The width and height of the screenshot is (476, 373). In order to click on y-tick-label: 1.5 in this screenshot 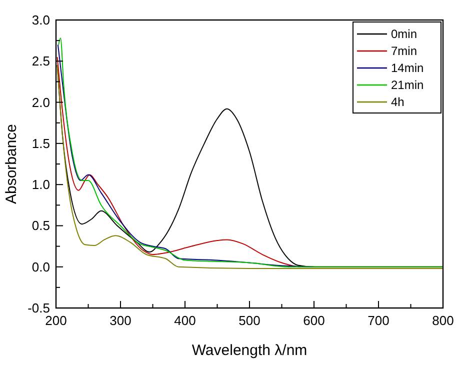, I will do `click(41, 143)`.